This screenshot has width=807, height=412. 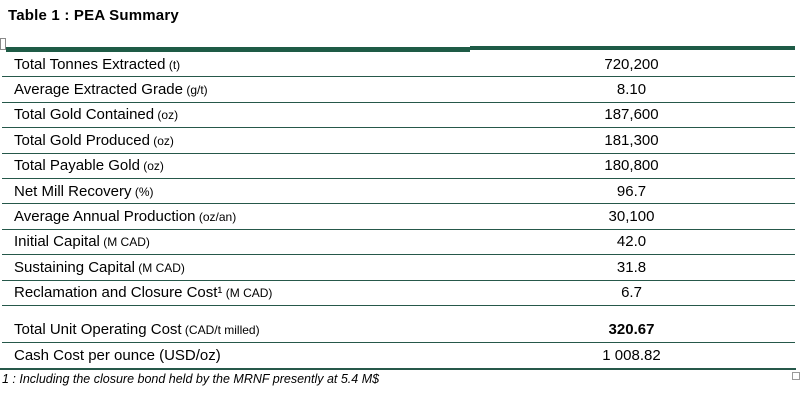 I want to click on row-label-text: Total Tonnes Extracted, so click(x=90, y=64).